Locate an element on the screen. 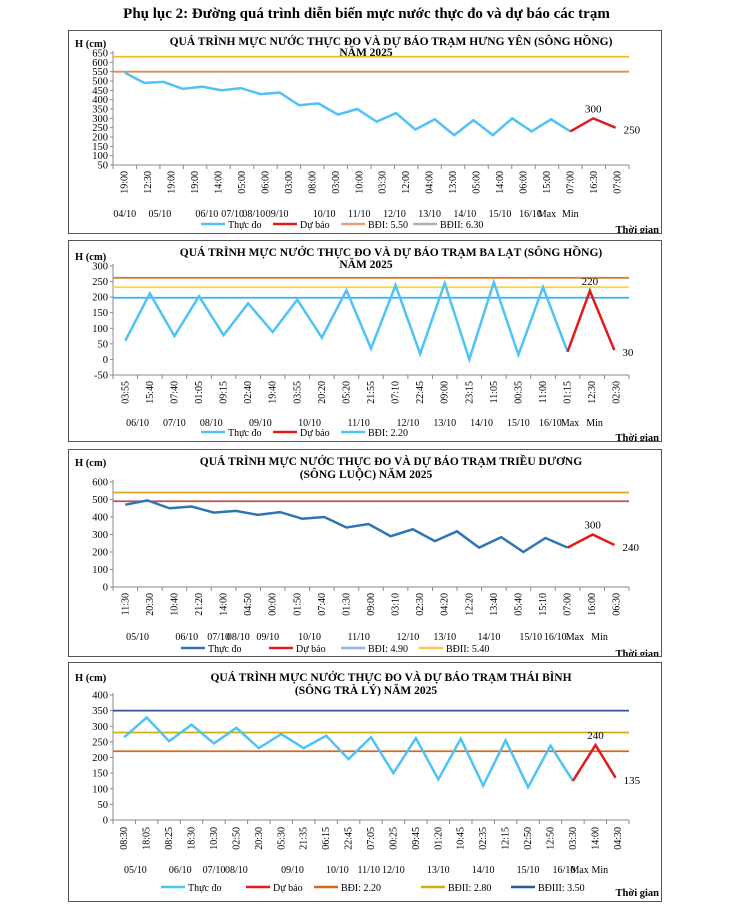 The height and width of the screenshot is (908, 733). x-time-label: 05:30 is located at coordinates (281, 838).